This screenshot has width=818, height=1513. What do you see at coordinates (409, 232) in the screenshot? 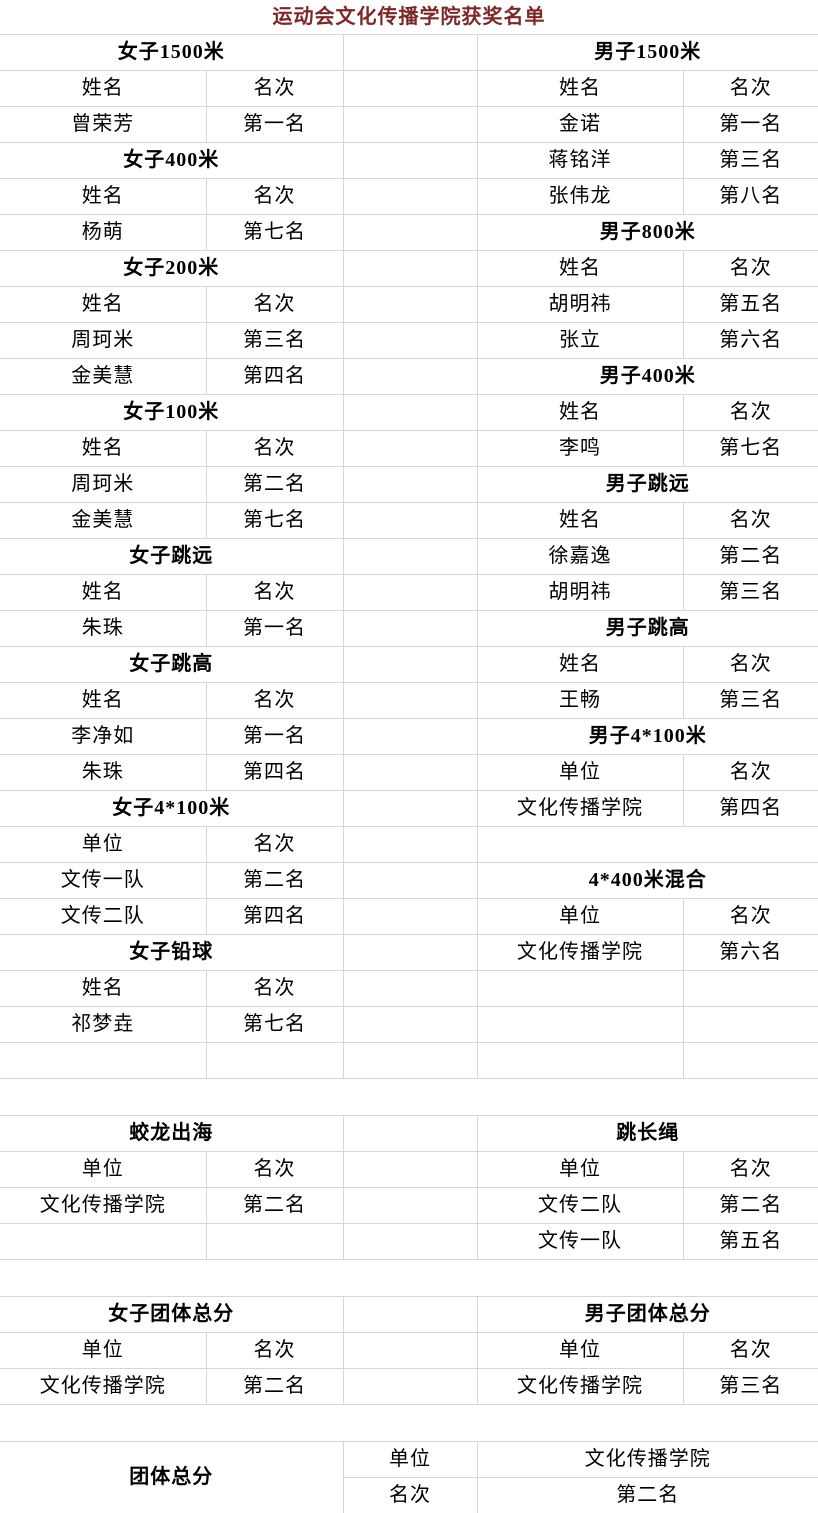
I see `table-row: 杨萌 第七名 男子800米` at bounding box center [409, 232].